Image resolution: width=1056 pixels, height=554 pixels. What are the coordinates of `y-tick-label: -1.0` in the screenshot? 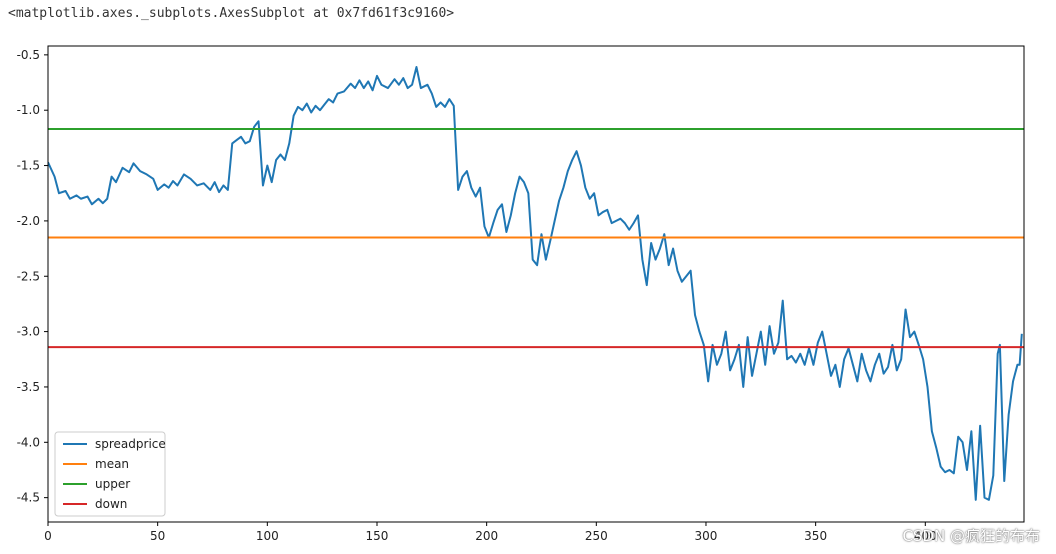 It's located at (28, 110).